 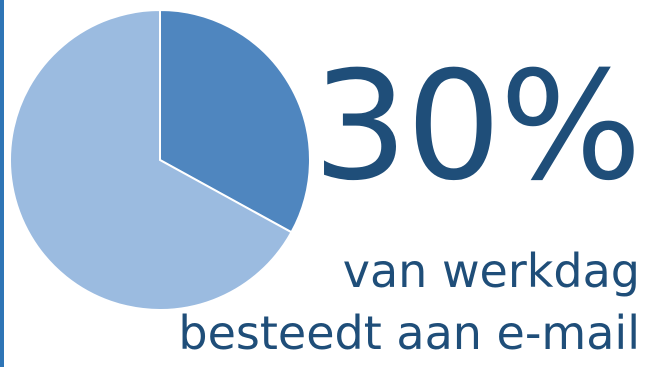 I want to click on left-border, so click(x=2, y=183).